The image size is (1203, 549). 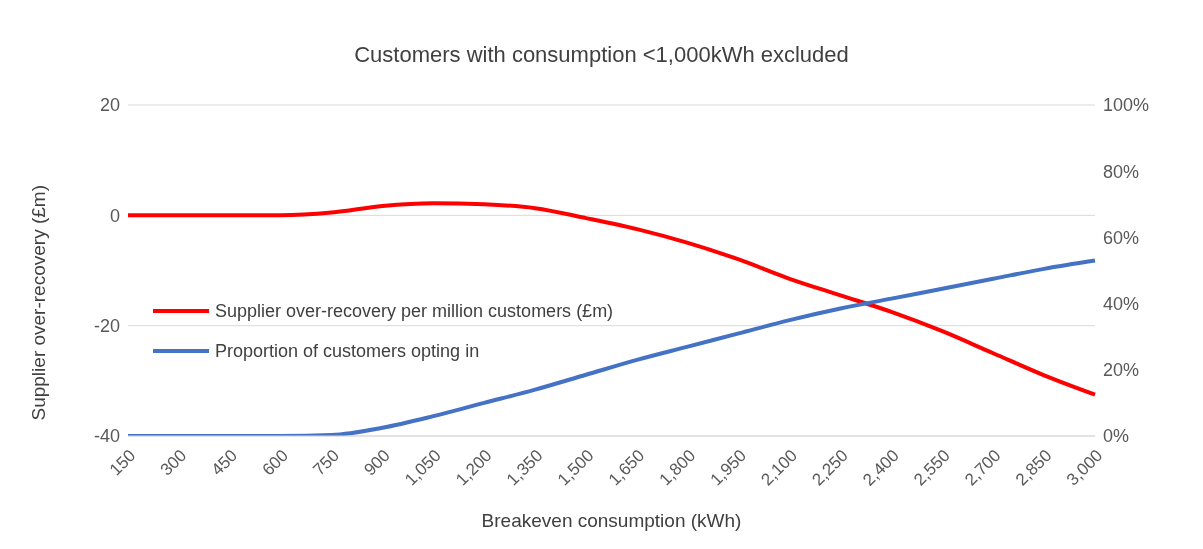 What do you see at coordinates (275, 462) in the screenshot?
I see `x-tick-label: 600` at bounding box center [275, 462].